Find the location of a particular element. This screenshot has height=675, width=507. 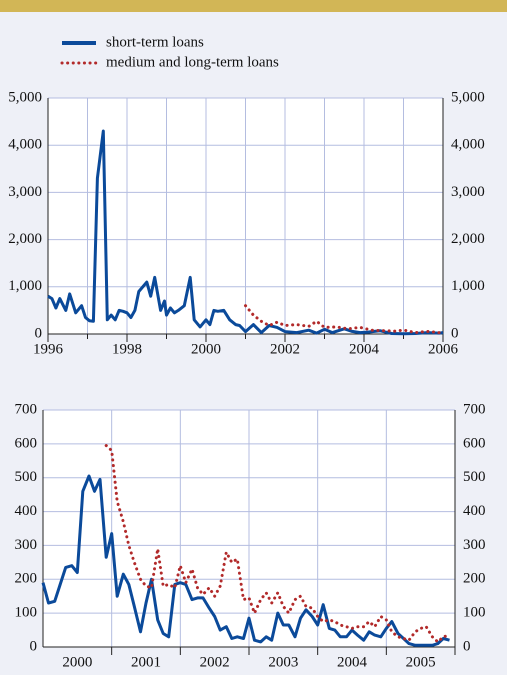

y-tick-label: 3,000 is located at coordinates (25, 192).